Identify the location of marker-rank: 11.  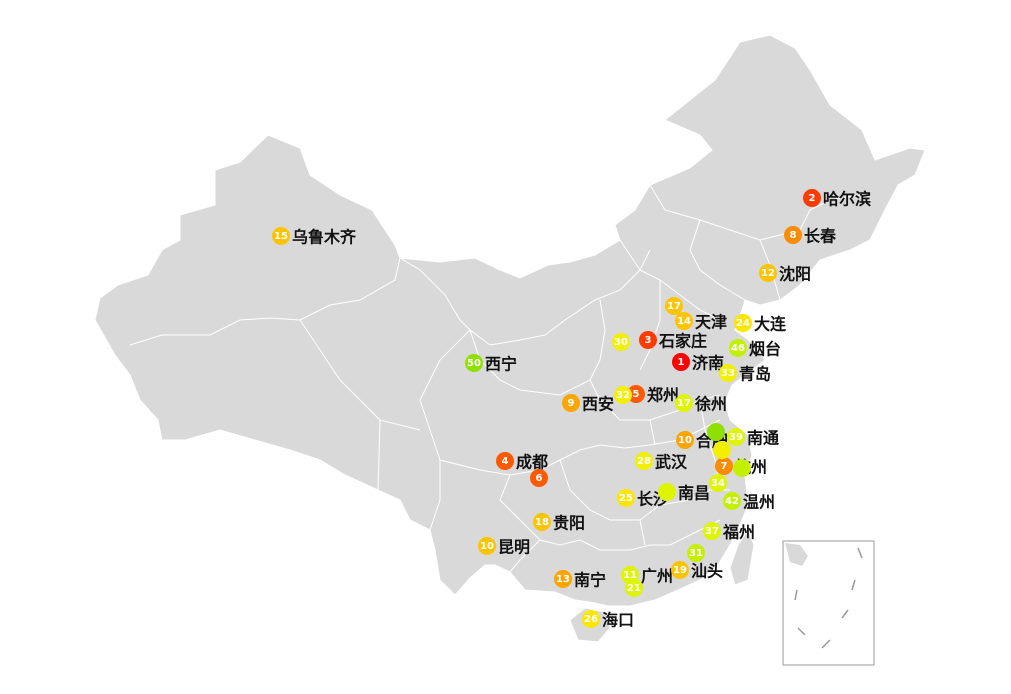
(630, 575).